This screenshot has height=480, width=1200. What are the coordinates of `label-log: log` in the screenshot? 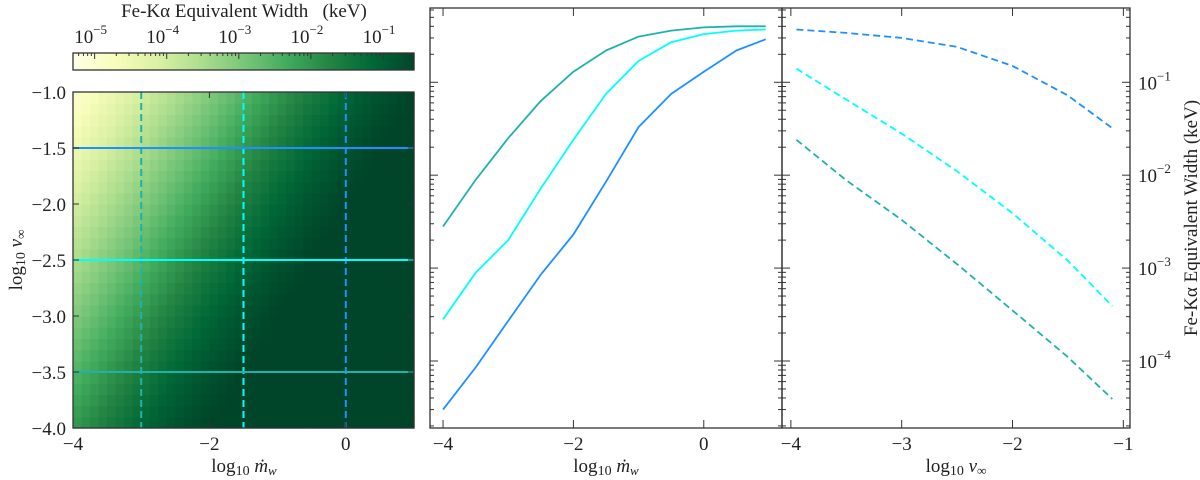 It's located at (938, 466).